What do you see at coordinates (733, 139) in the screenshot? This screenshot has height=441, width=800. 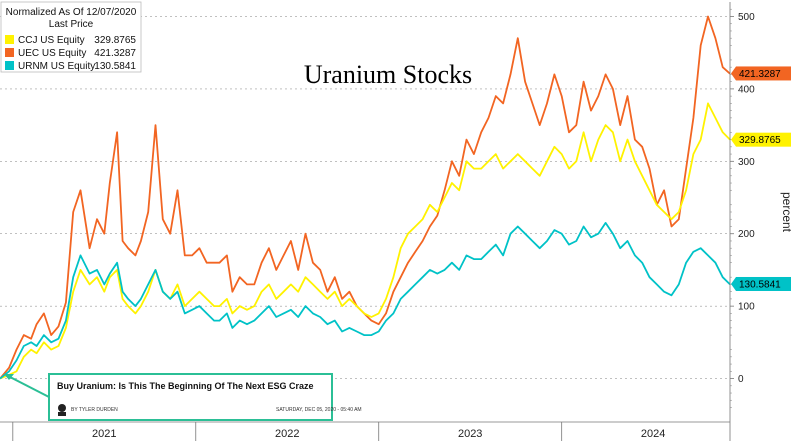 I see `last-price-pointer-ccj` at bounding box center [733, 139].